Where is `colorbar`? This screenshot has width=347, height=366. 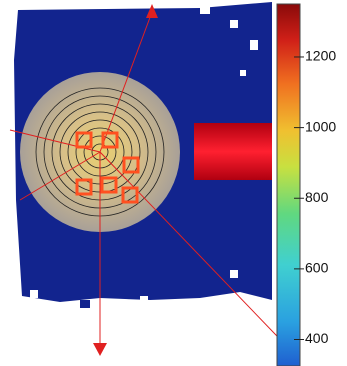
colorbar is located at coordinates (288, 184).